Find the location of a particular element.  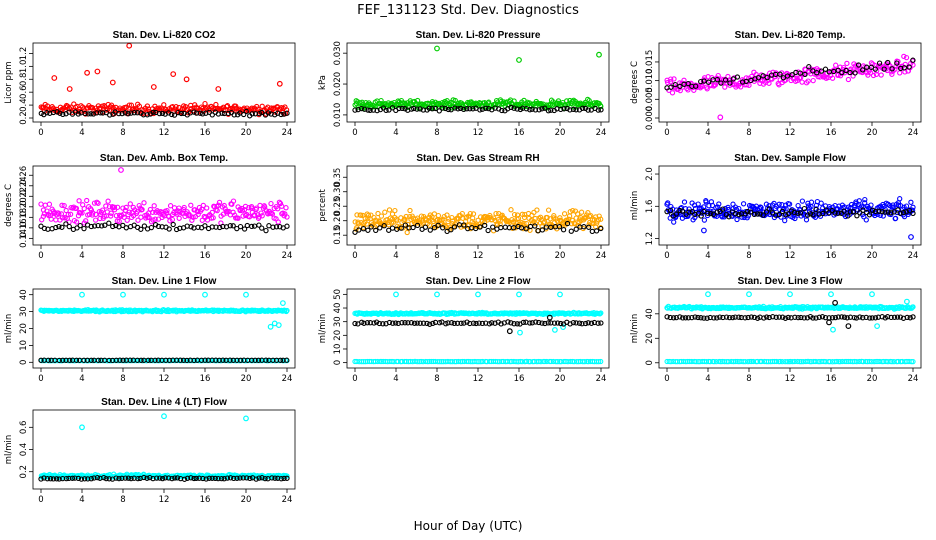

panel-title: Stan. Dev. Line 4 (LT) Flow is located at coordinates (164, 402).